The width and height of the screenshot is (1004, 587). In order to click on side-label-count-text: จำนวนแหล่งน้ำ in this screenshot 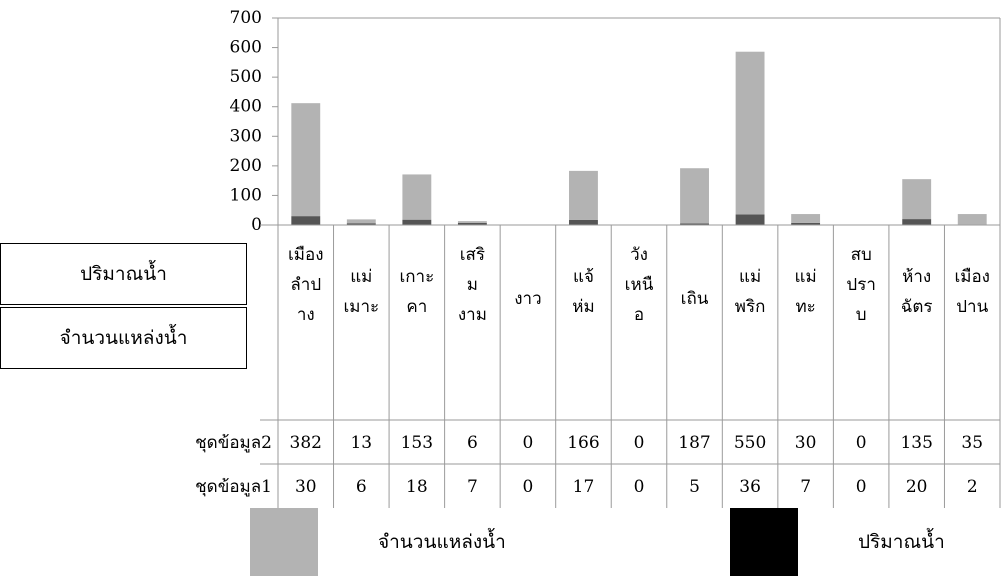, I will do `click(123, 338)`.